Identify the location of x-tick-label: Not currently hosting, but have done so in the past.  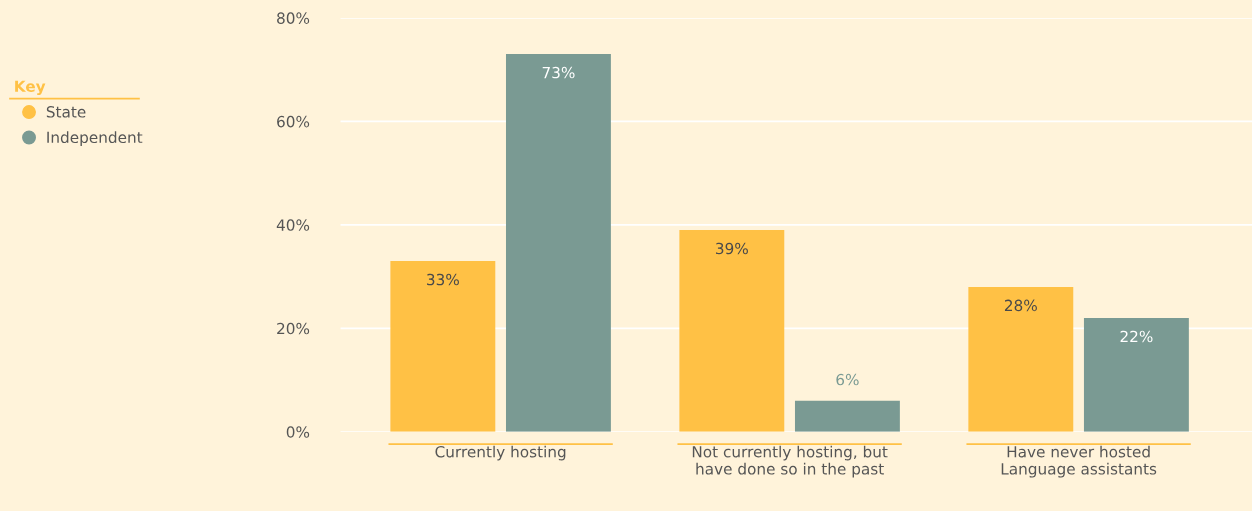
(790, 461).